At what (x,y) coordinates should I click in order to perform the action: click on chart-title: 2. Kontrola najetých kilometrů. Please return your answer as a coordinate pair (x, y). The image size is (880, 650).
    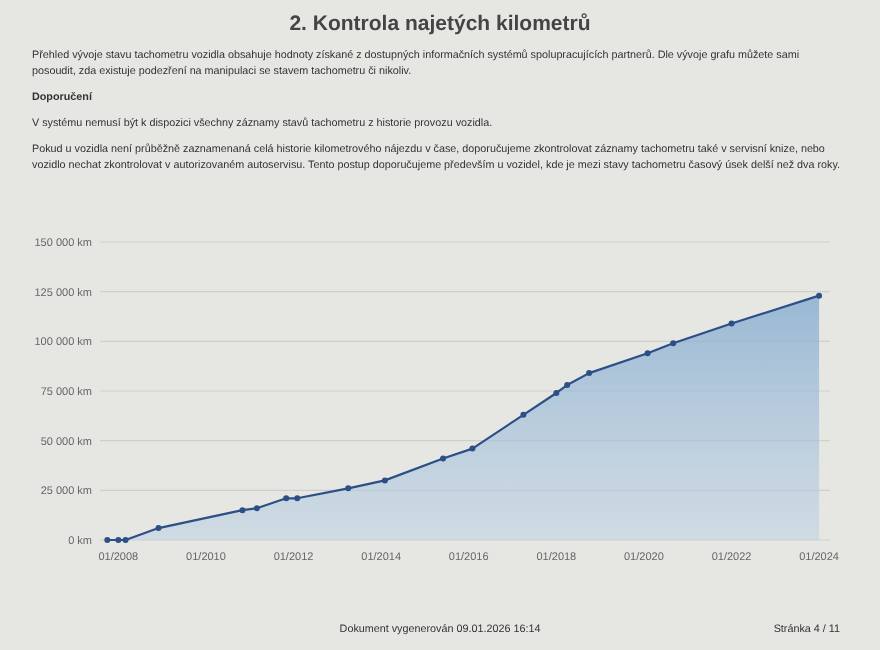
    Looking at the image, I should click on (440, 24).